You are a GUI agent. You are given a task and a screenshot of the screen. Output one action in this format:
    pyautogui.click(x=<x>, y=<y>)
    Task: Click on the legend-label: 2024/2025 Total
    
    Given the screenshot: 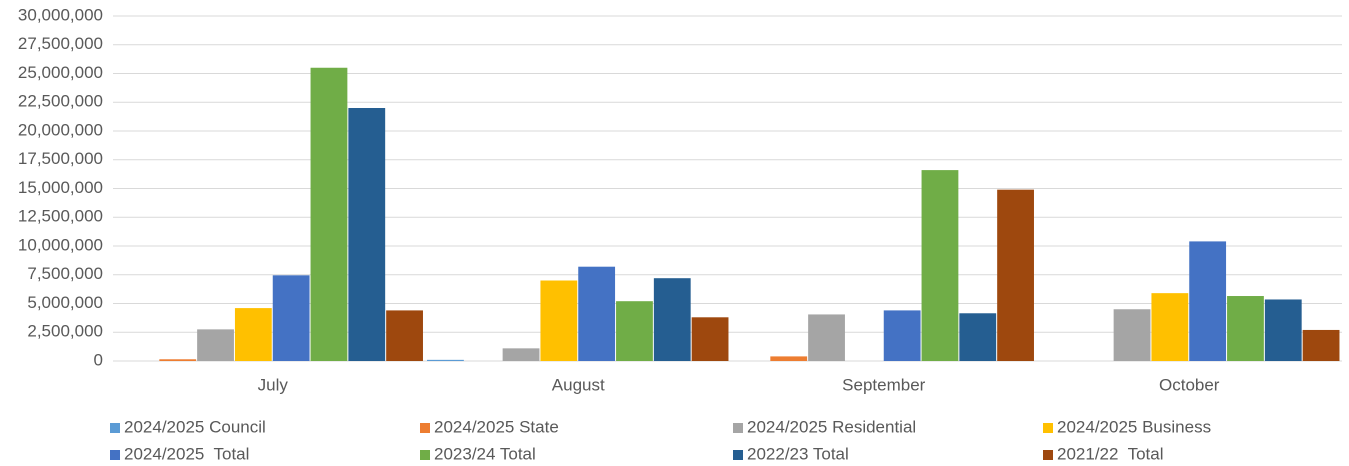 What is the action you would take?
    pyautogui.click(x=186, y=453)
    